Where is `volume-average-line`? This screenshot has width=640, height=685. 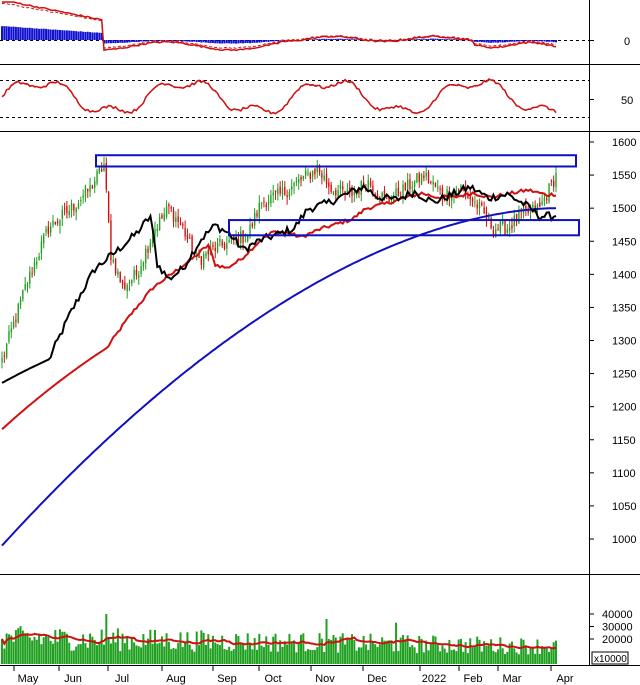 volume-average-line is located at coordinates (279, 641).